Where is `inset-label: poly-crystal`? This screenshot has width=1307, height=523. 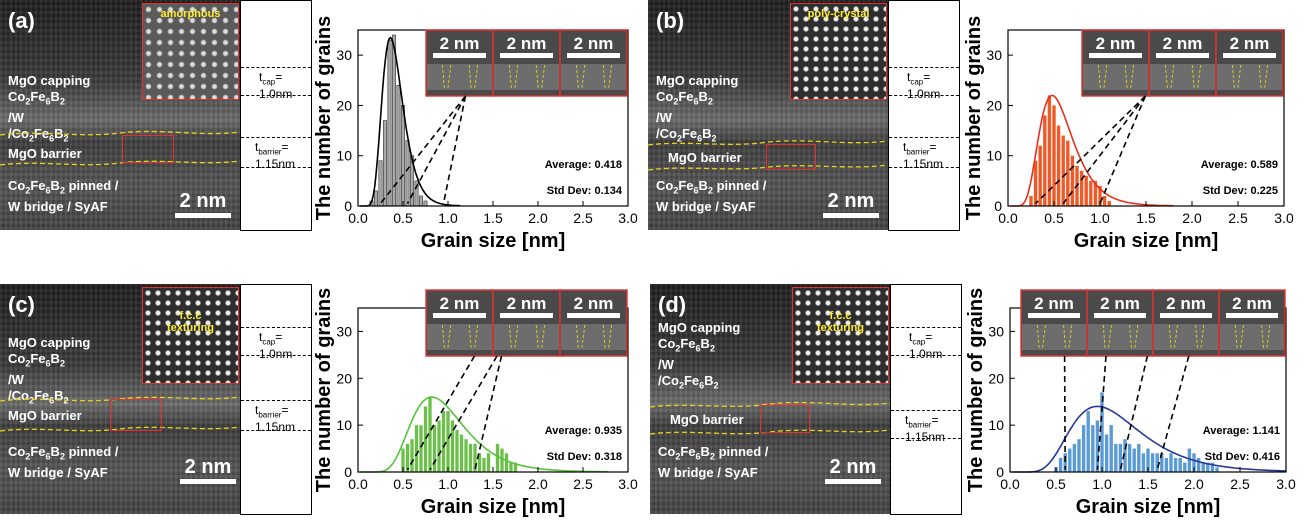 inset-label: poly-crystal is located at coordinates (838, 14).